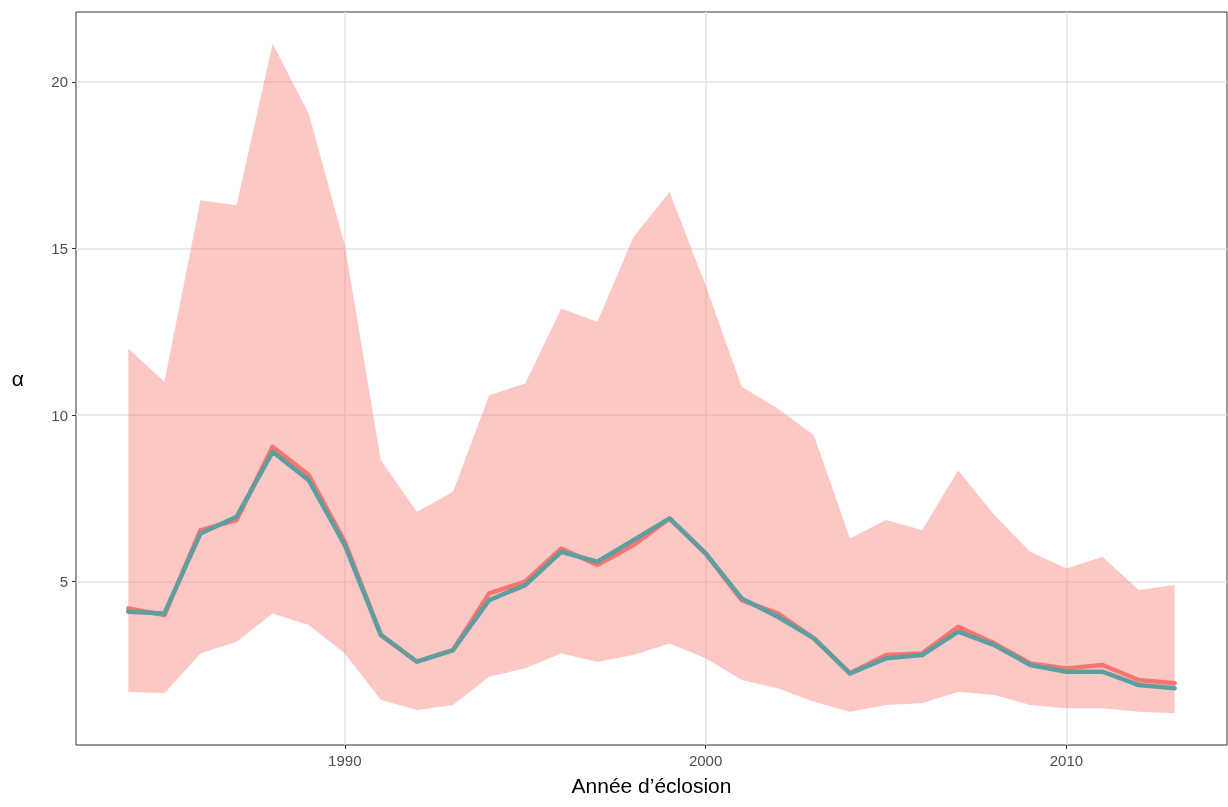 The width and height of the screenshot is (1228, 807). Describe the element at coordinates (59, 415) in the screenshot. I see `y-tick-label: 10` at that location.